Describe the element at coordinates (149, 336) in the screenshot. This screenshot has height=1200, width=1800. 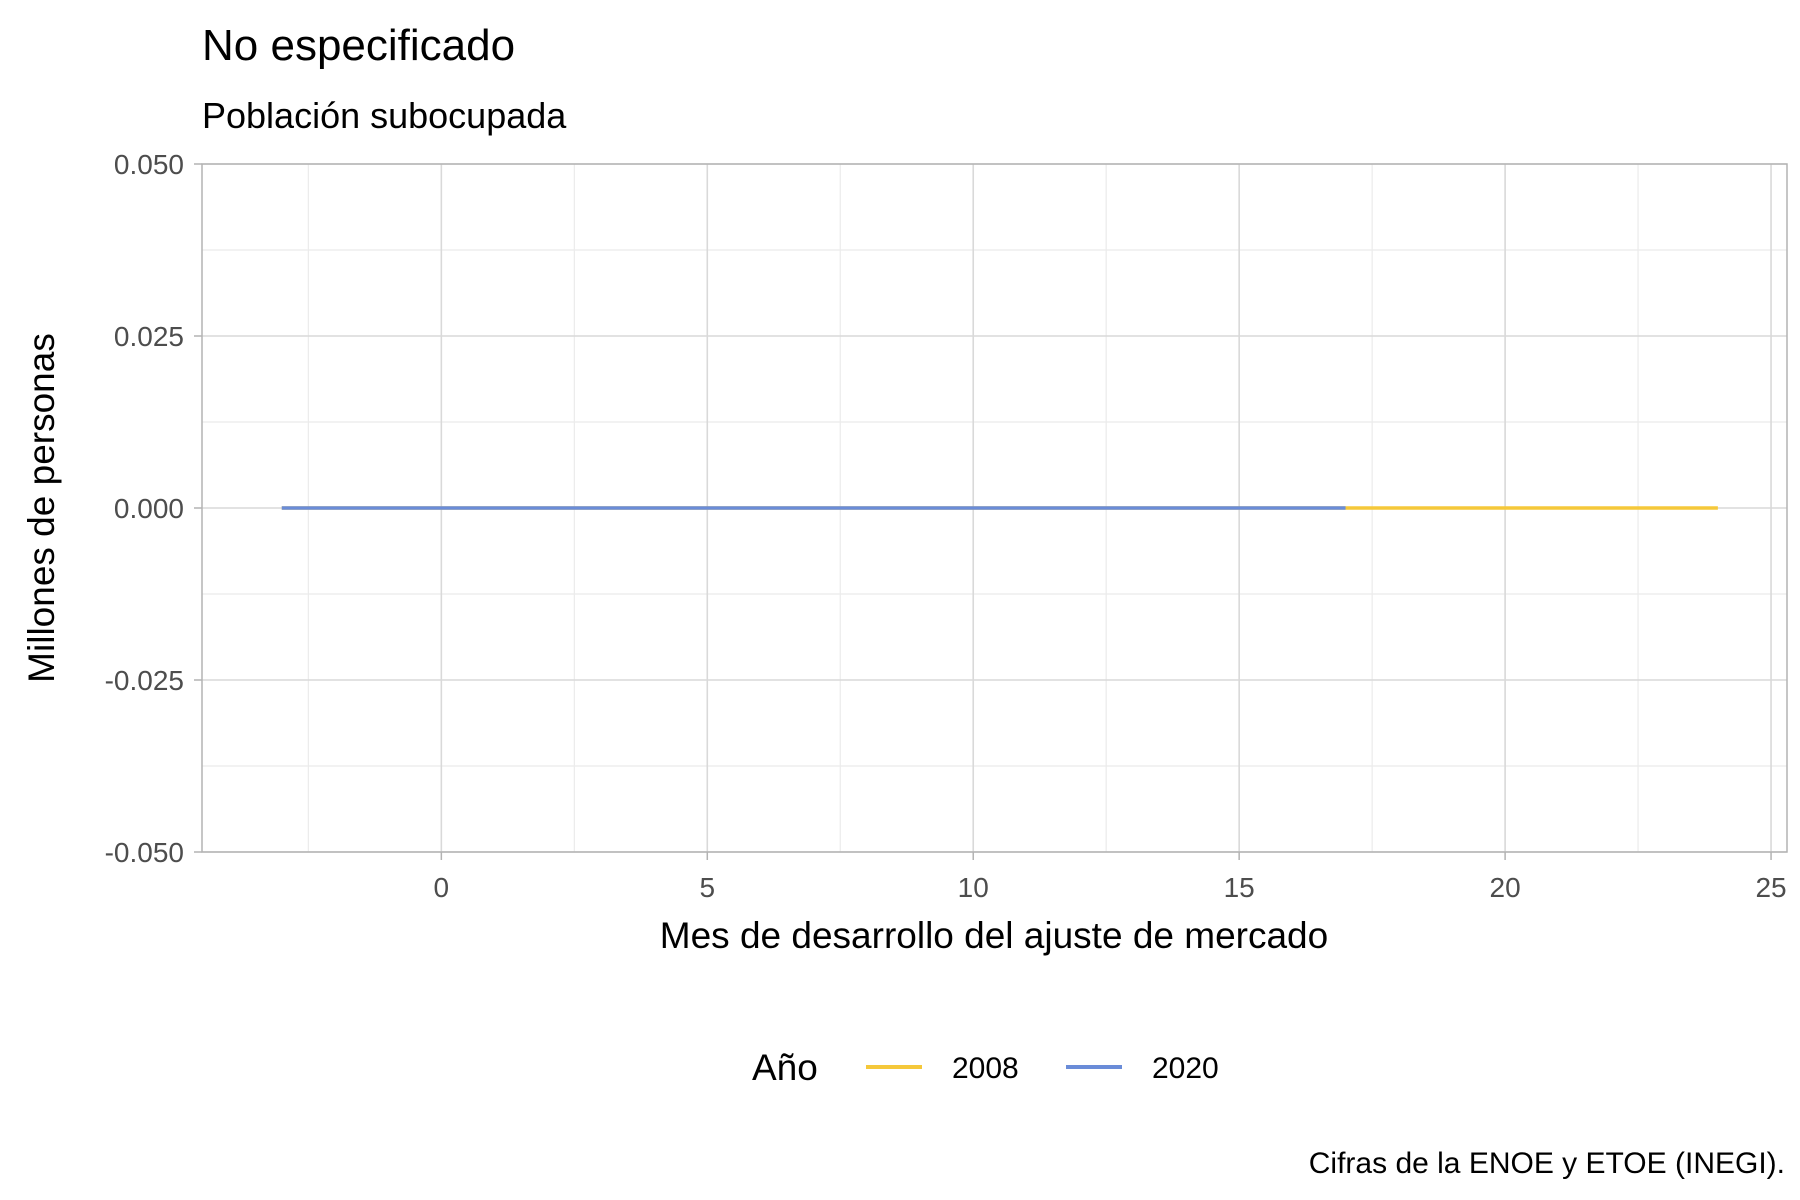
I see `y-tick-label: 0.025` at that location.